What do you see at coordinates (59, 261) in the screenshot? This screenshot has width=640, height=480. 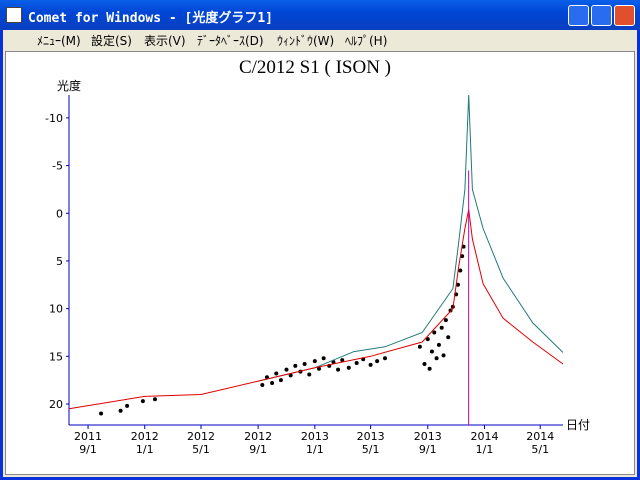 I see `y-tick-label: 5` at bounding box center [59, 261].